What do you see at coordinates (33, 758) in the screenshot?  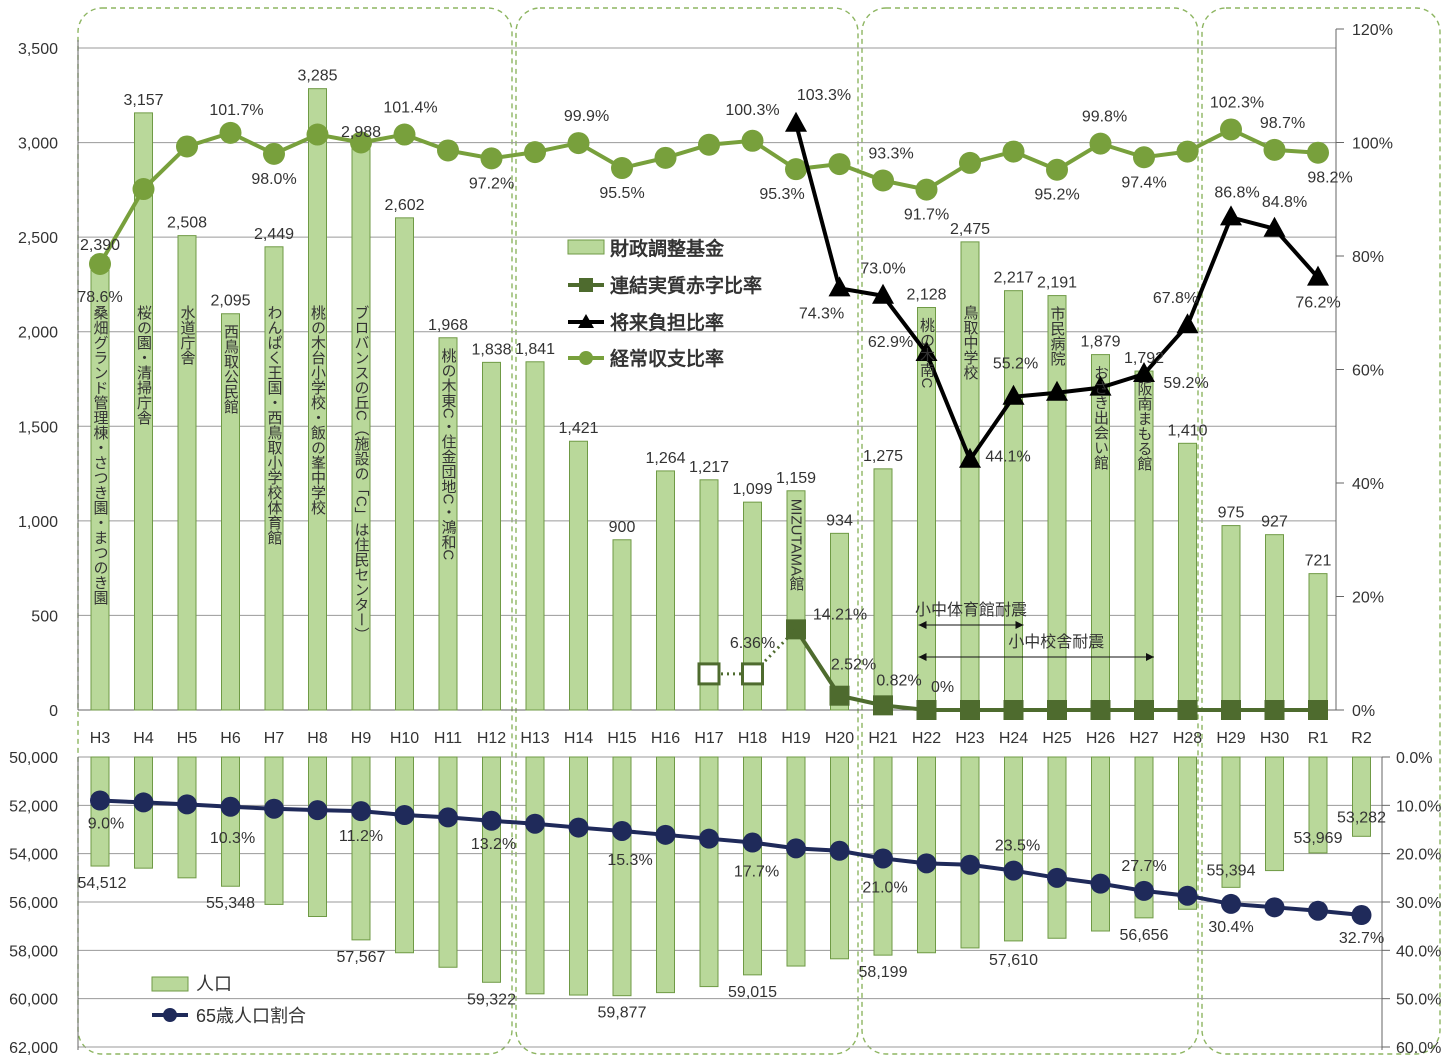 I see `bottom-left-axis-tick-label: 50,000` at bounding box center [33, 758].